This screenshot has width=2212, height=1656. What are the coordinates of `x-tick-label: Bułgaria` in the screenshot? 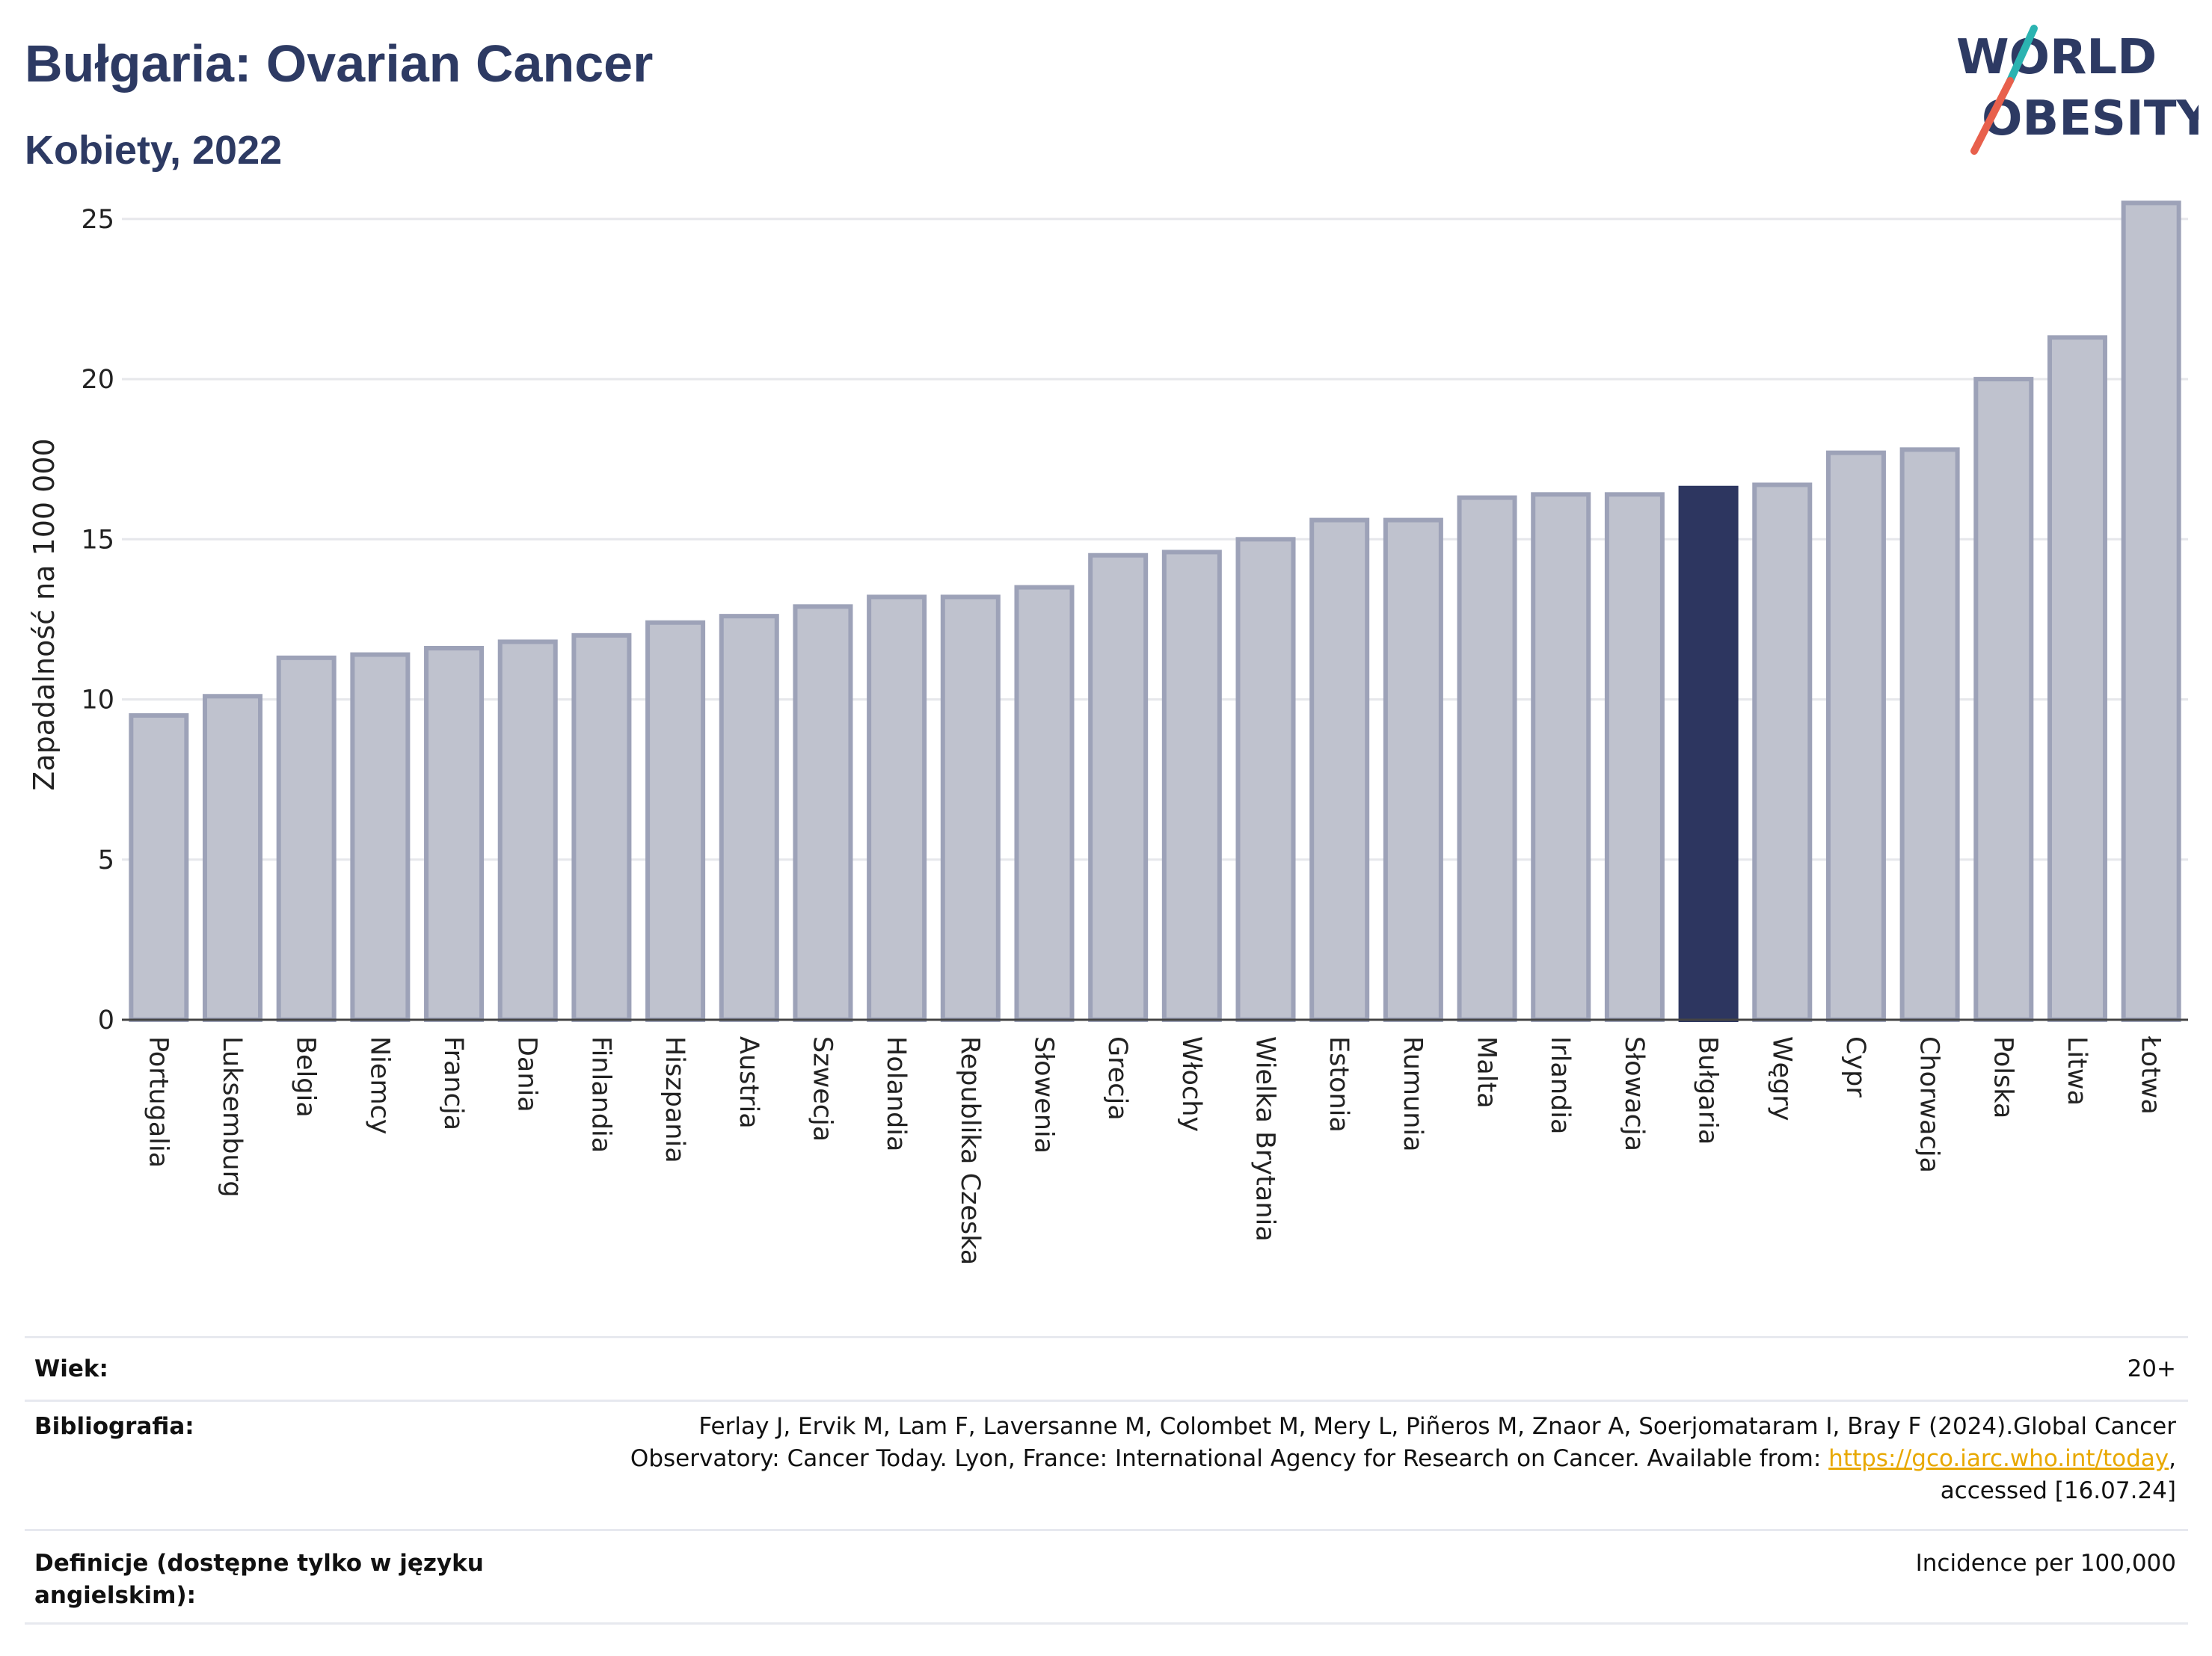 It's located at (1708, 1090).